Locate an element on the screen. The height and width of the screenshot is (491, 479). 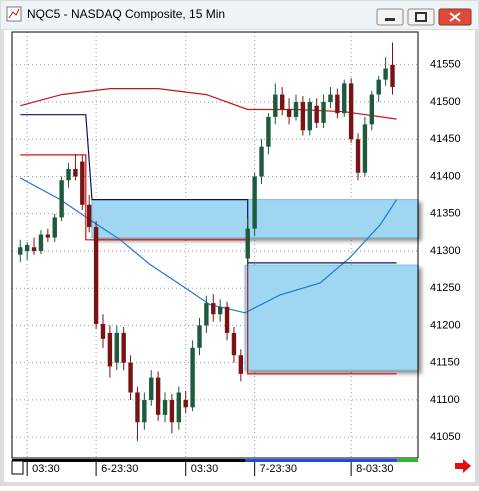
maximize-button is located at coordinates (421, 17).